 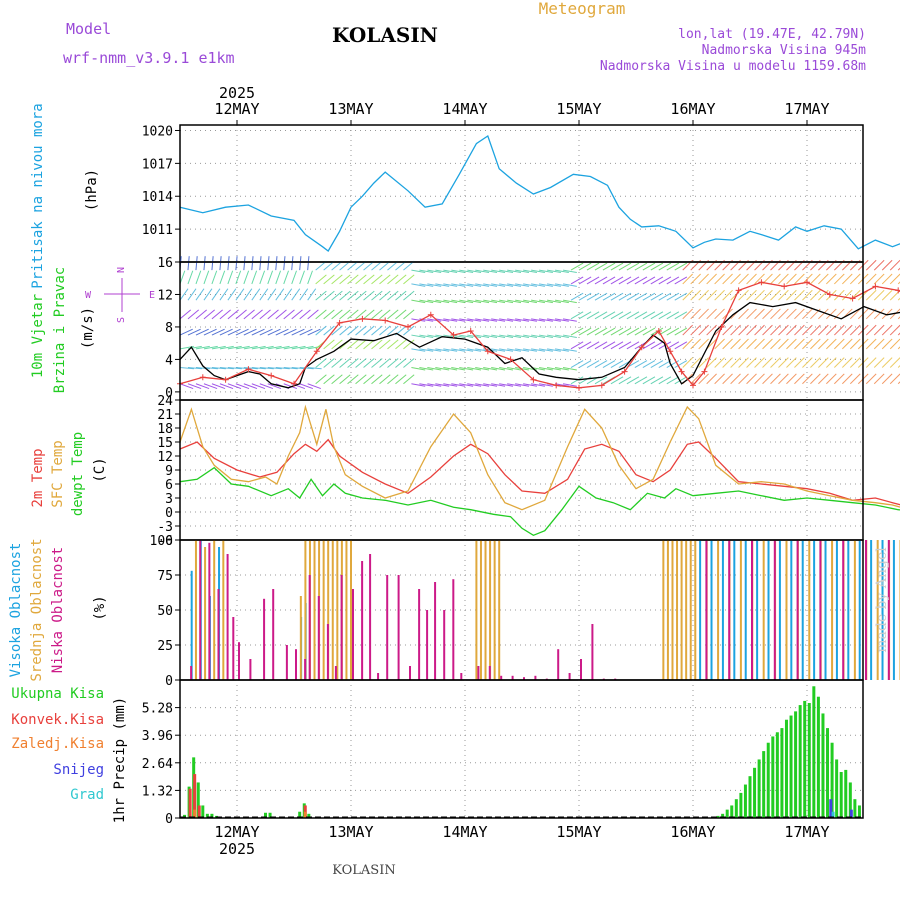 What do you see at coordinates (350, 832) in the screenshot?
I see `bottom-day-label: 13MAY` at bounding box center [350, 832].